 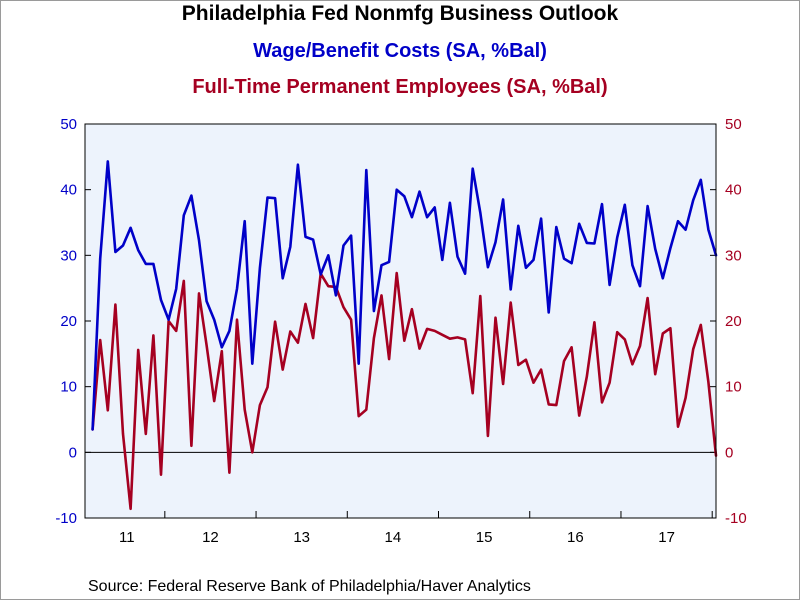 I want to click on x-tick-label: 11, so click(x=127, y=537).